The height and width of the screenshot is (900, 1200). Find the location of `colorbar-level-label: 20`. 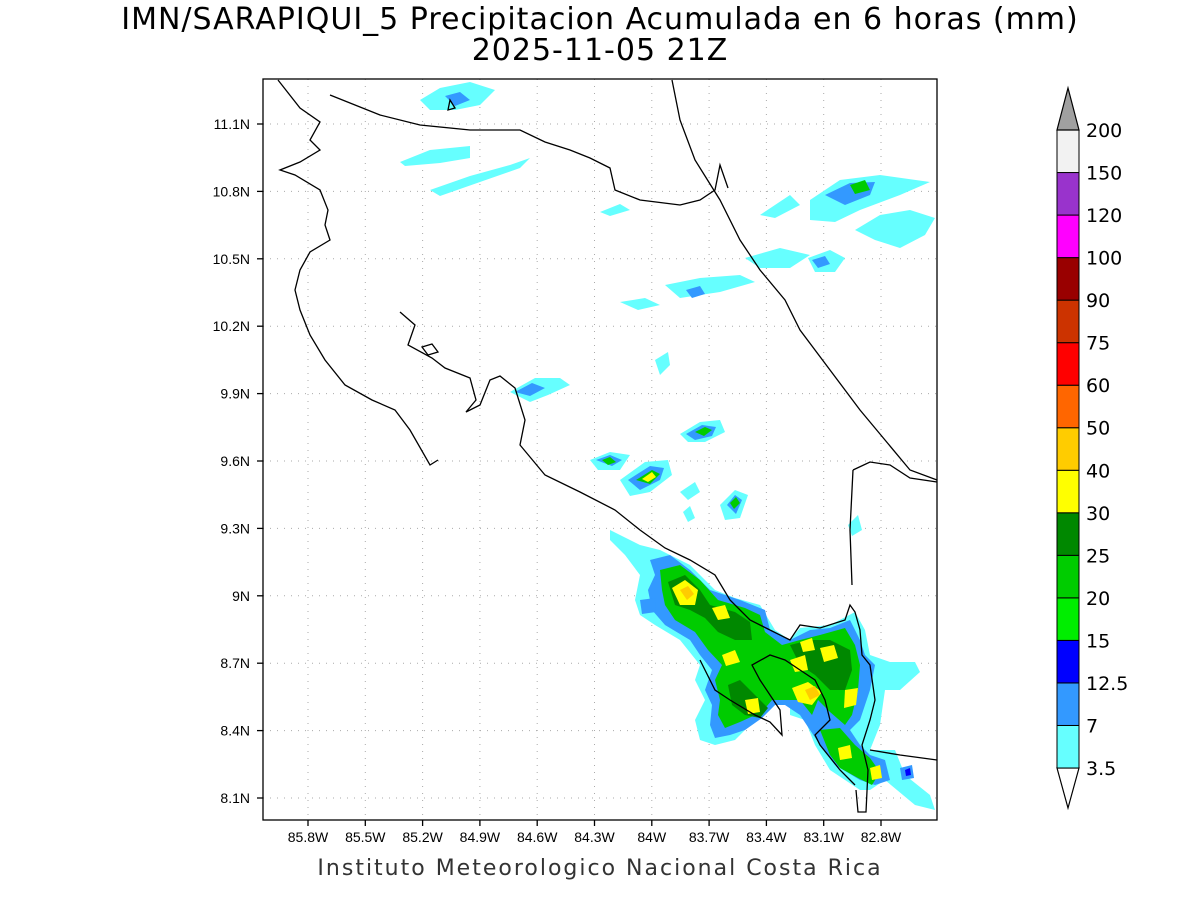

colorbar-level-label: 20 is located at coordinates (1098, 599).